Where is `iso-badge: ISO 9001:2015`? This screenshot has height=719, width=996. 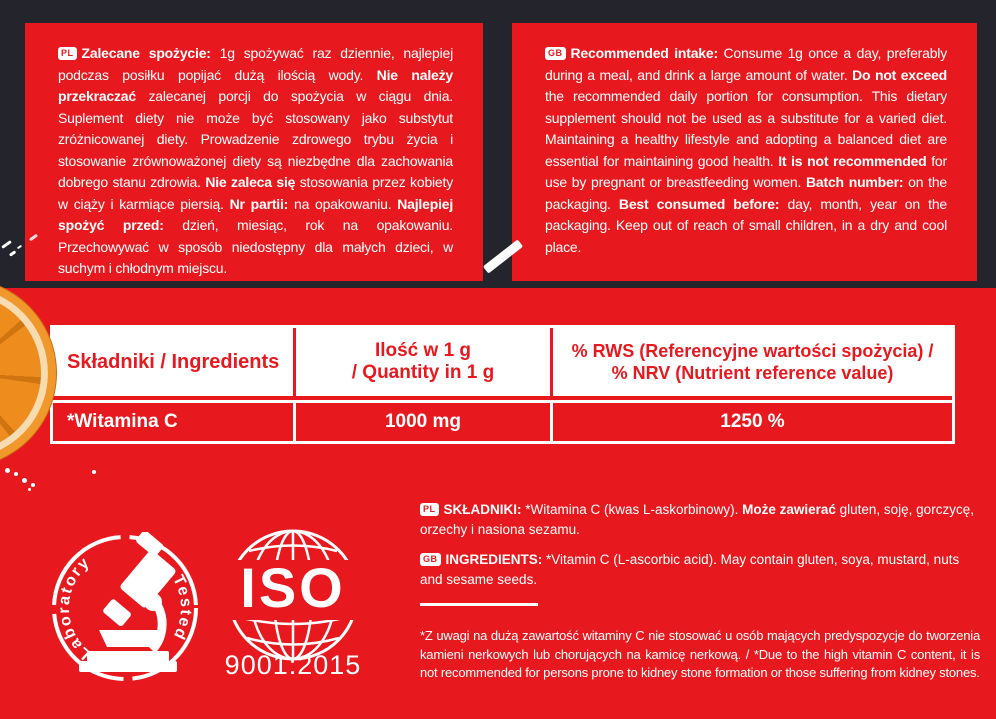
iso-badge: ISO 9001:2015 is located at coordinates (293, 609).